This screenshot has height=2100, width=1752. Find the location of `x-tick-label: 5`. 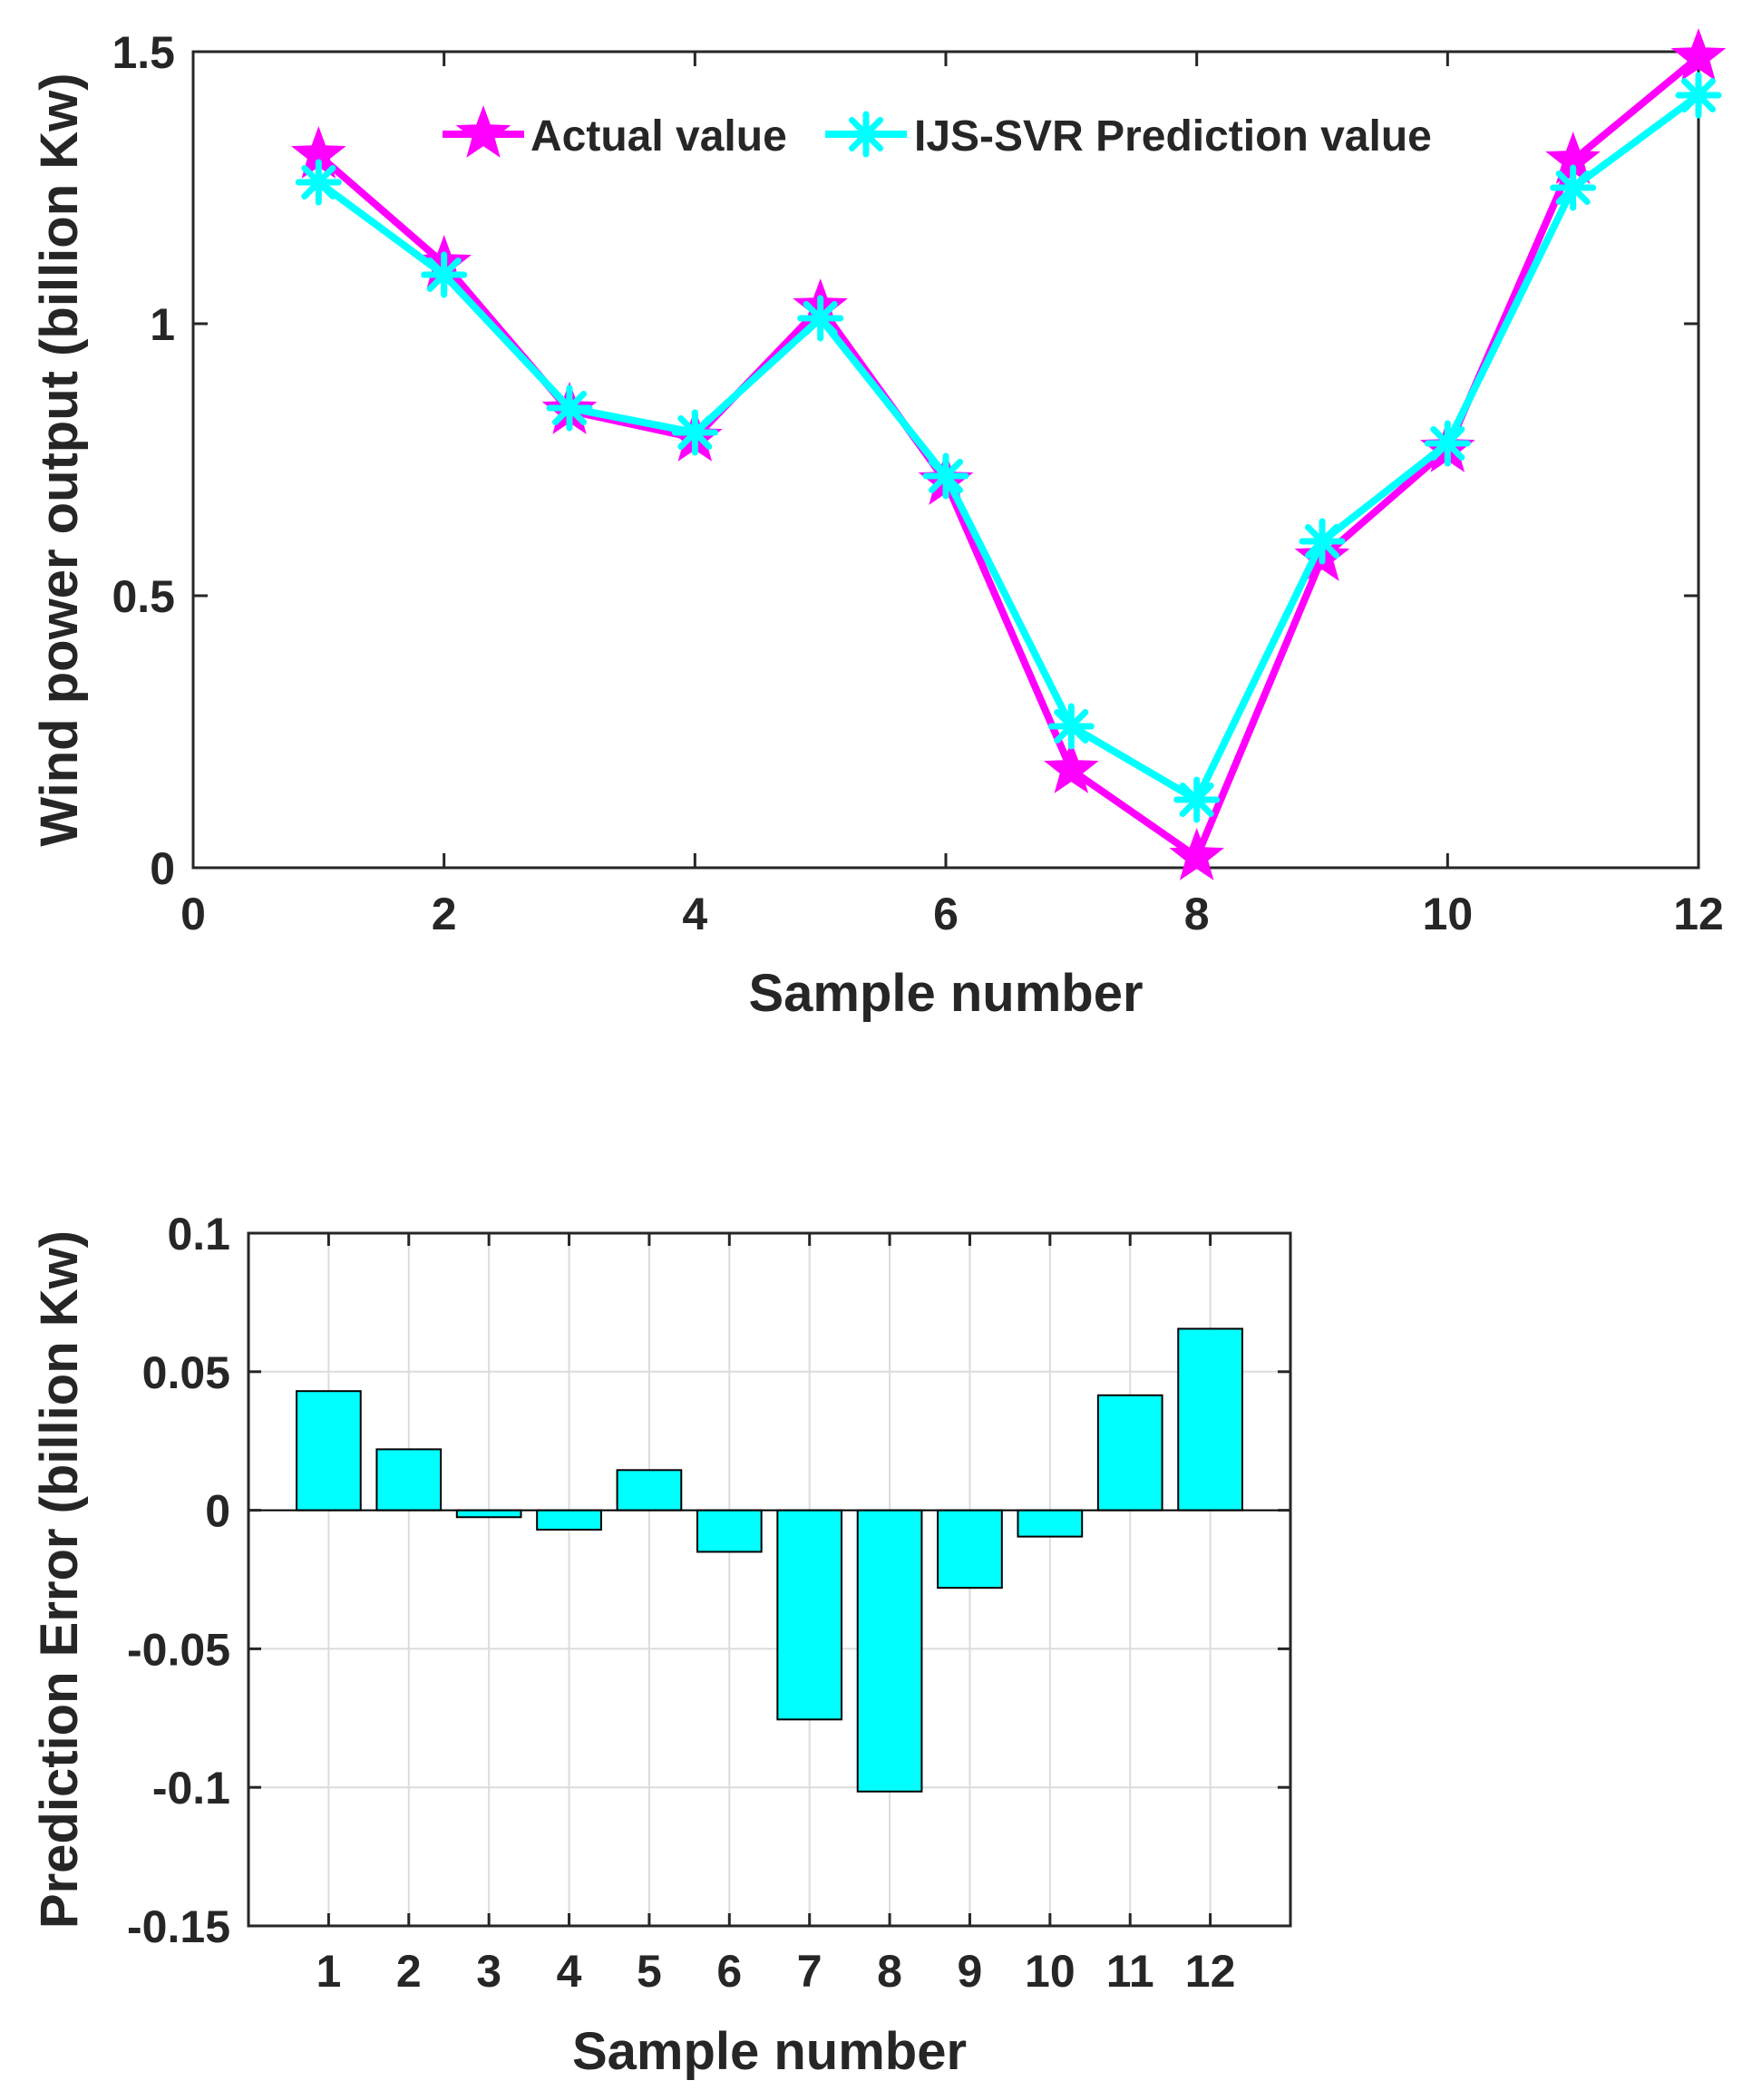

x-tick-label: 5 is located at coordinates (649, 1971).